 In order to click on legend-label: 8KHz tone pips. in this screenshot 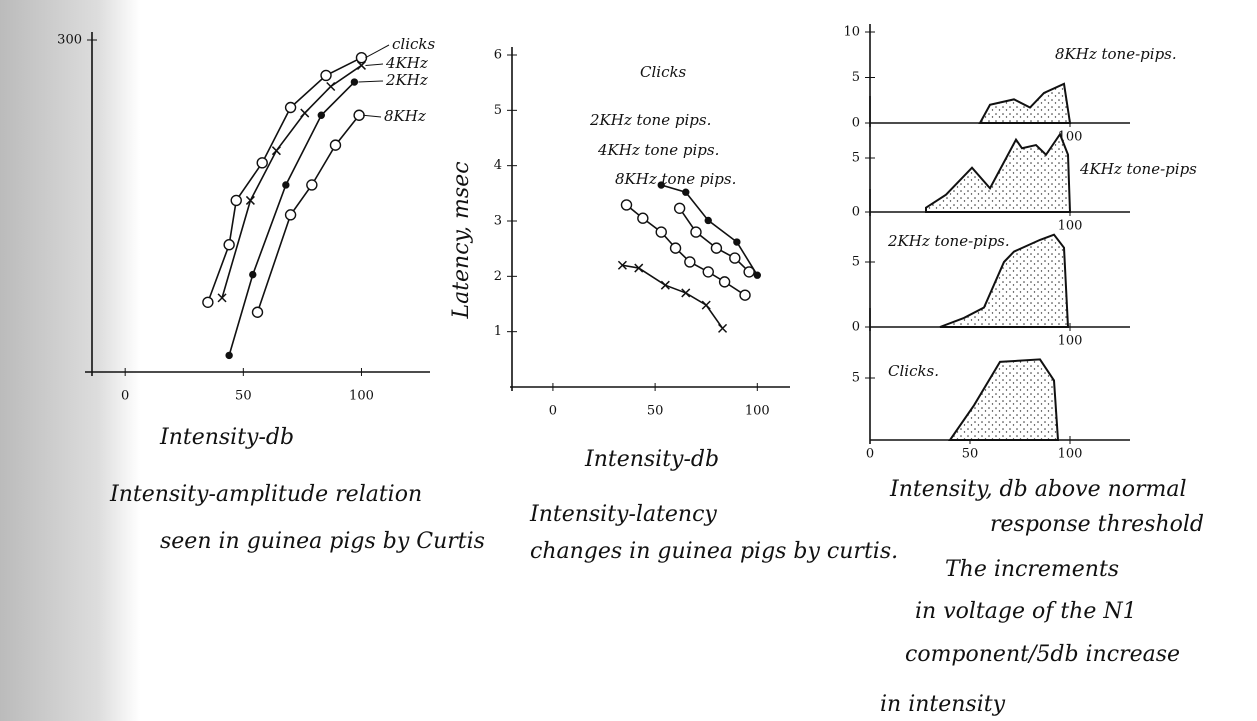, I will do `click(675, 179)`.